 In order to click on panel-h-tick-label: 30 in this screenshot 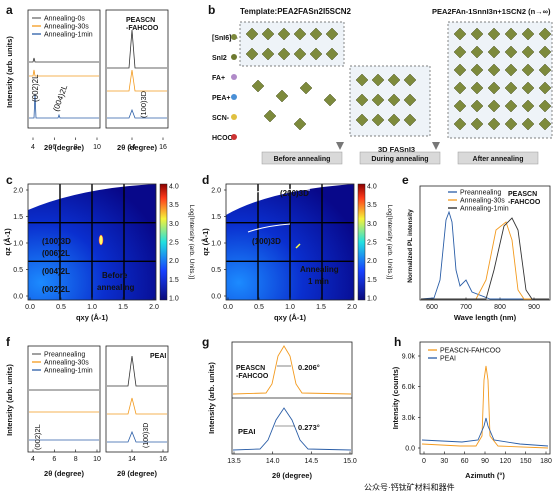, I will do `click(444, 461)`.